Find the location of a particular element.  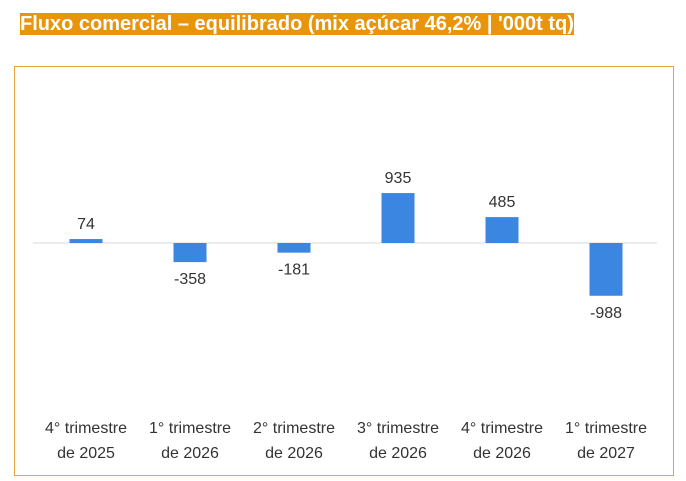

x-tick-label: de 2025 is located at coordinates (86, 453).